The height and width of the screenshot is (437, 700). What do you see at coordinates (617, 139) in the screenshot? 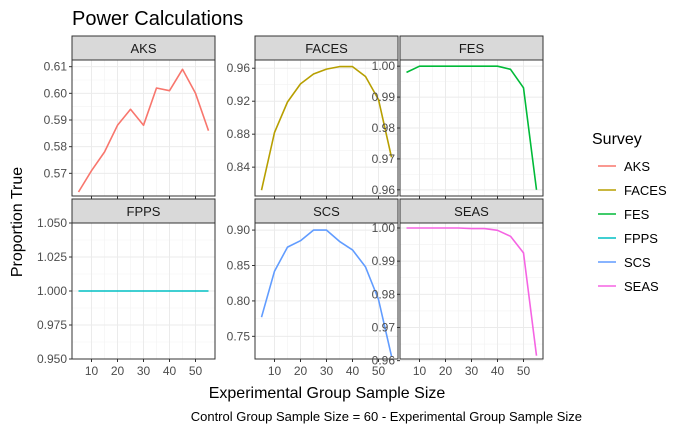
I see `legend-title: Survey` at bounding box center [617, 139].